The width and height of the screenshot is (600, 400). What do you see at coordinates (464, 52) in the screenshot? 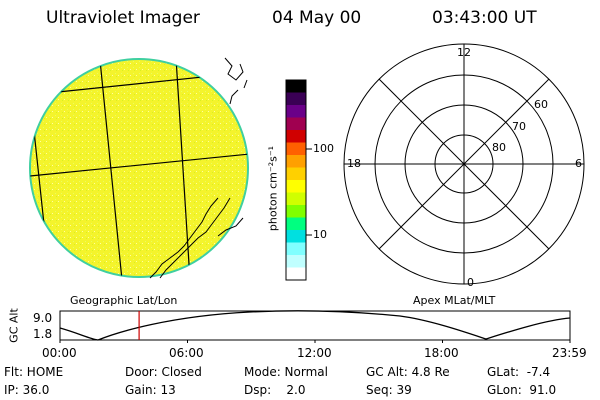
I see `mlt-label-12: 12` at bounding box center [464, 52].